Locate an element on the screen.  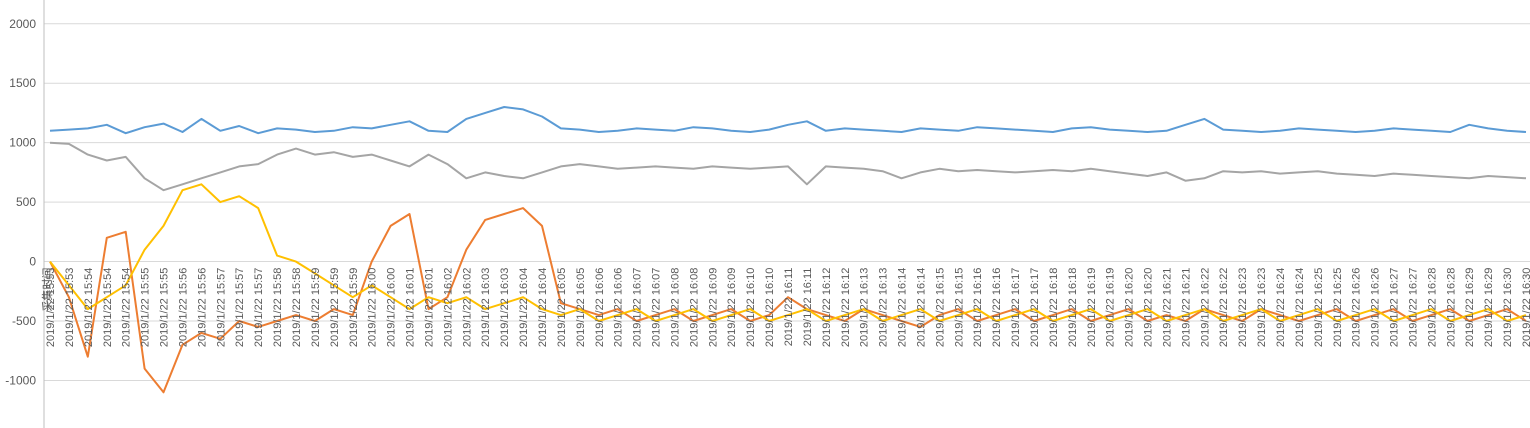
y-tick-label: -1000 is located at coordinates (20, 380).